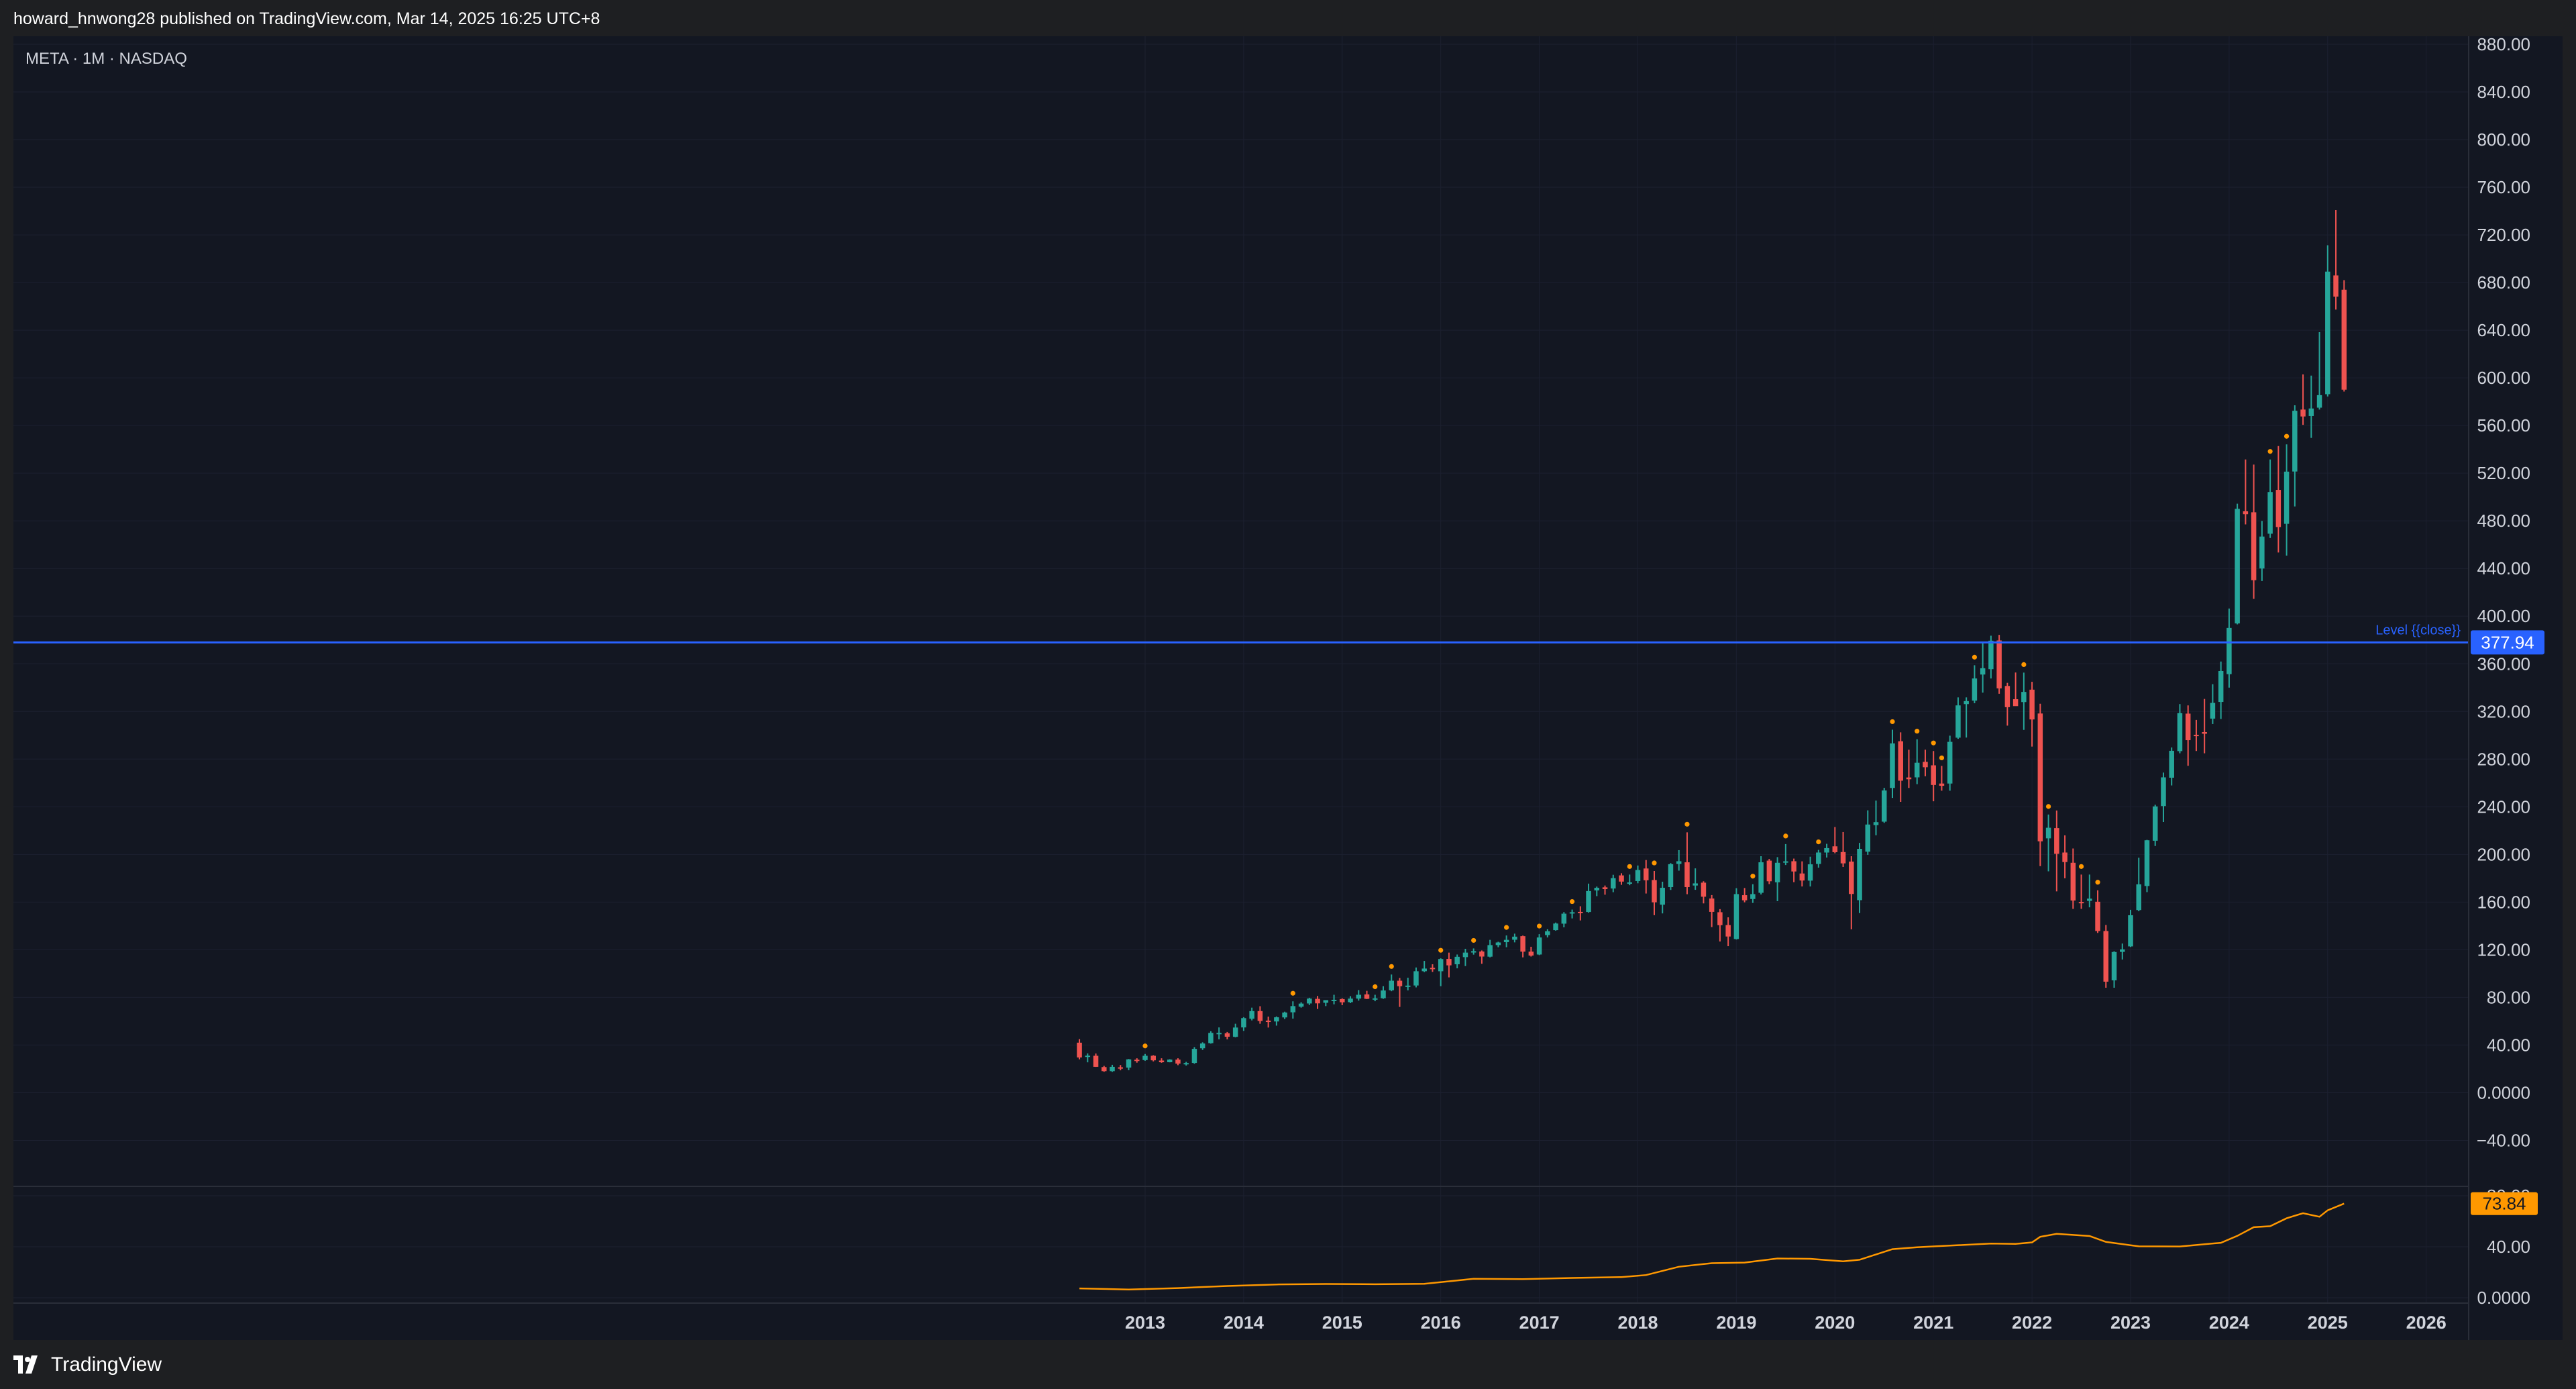 The image size is (2576, 1389). Describe the element at coordinates (2504, 1204) in the screenshot. I see `indicator-value-badge-text: 73.84` at that location.